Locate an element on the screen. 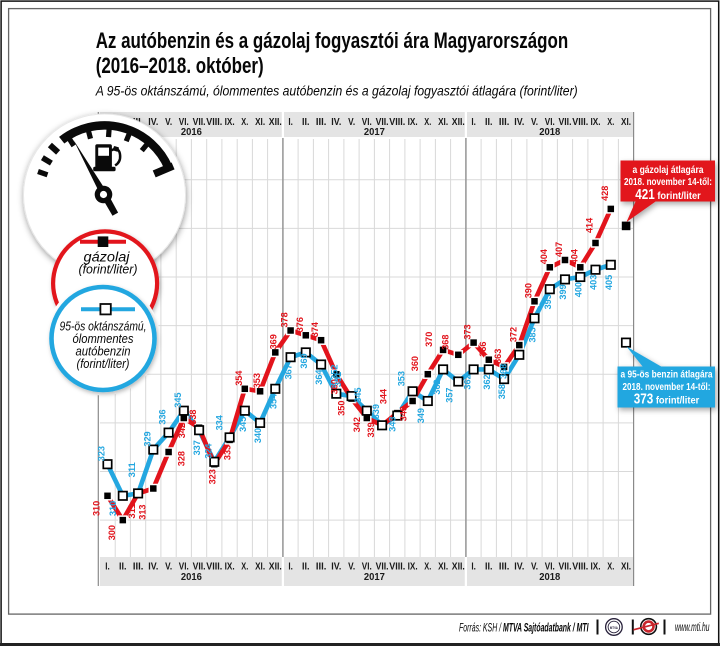 The image size is (720, 646). svg-text:Forrás: KSH / MTVA Sajtóadatba: Forrás: KSH / MTVA Sajtóadatbank / MTI is located at coordinates (524, 628).